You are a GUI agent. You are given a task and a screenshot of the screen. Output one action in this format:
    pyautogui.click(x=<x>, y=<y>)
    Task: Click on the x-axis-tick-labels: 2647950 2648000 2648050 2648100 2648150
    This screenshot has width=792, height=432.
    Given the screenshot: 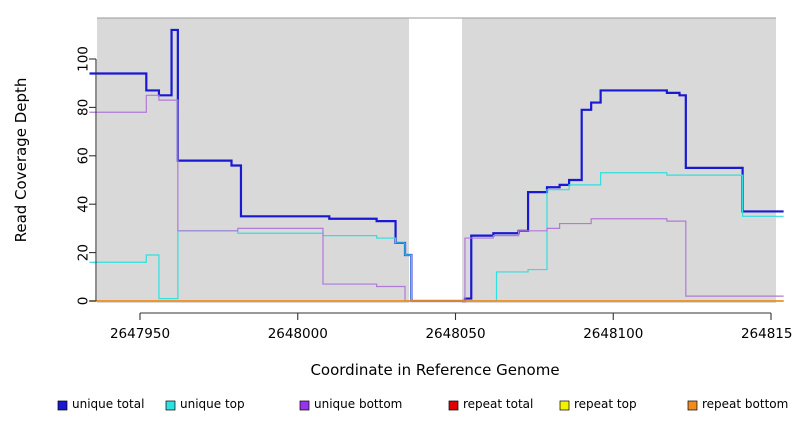 What is the action you would take?
    pyautogui.click(x=451, y=334)
    